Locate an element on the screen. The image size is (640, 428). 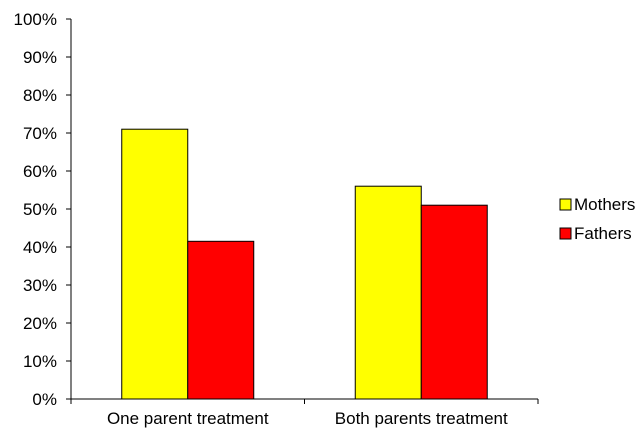
y-tick-label: 90% is located at coordinates (40, 57).